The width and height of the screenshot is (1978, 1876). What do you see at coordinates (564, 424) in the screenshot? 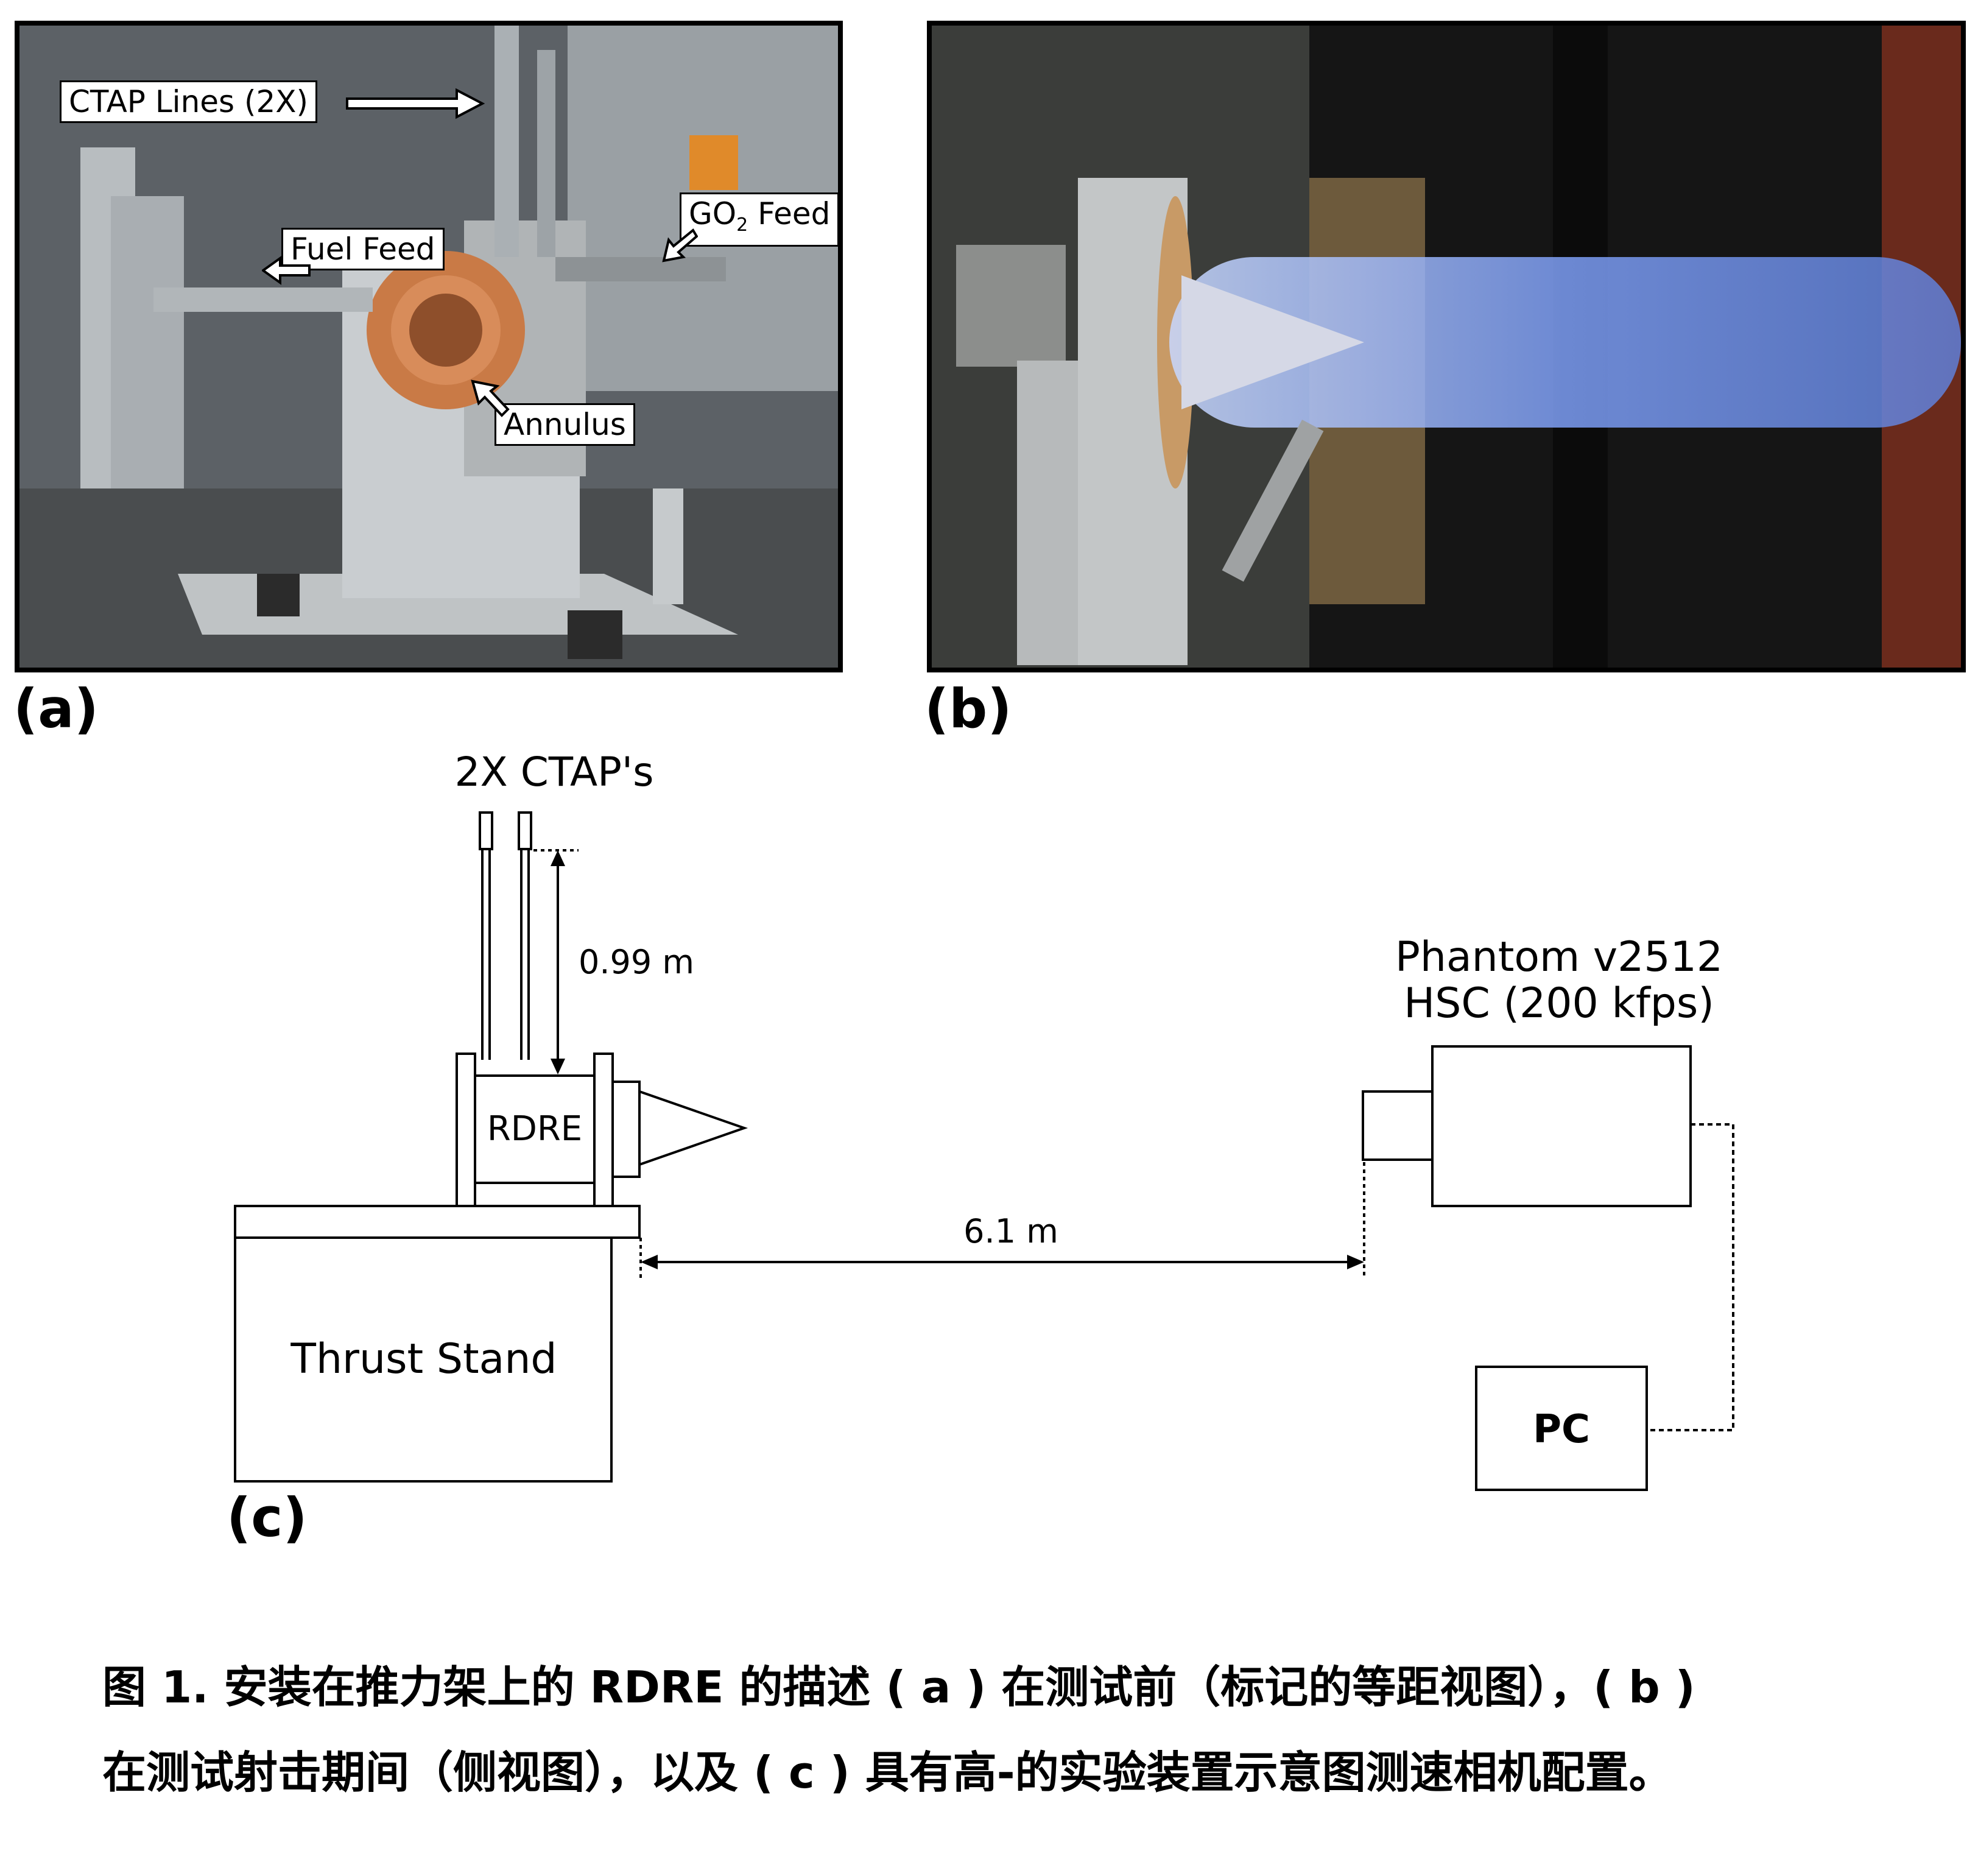
I see `callout-annulus: Annulus` at bounding box center [564, 424].